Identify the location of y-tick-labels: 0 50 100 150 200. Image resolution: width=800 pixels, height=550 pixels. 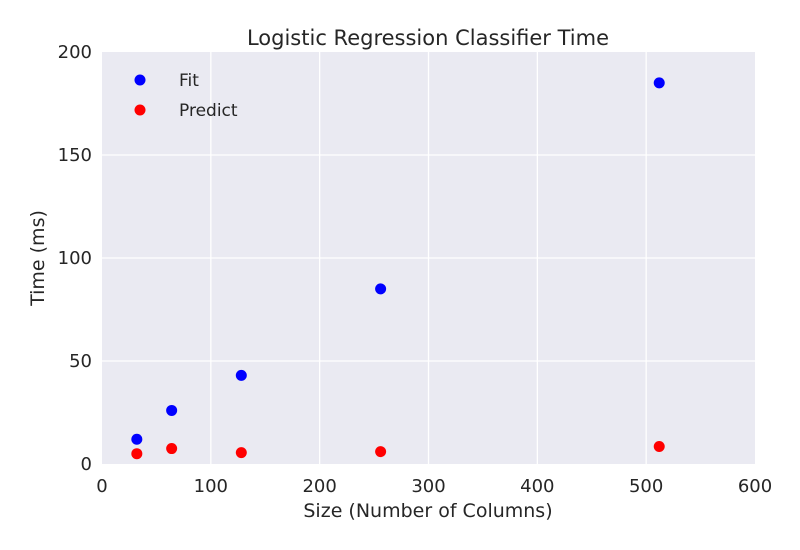
(75, 258).